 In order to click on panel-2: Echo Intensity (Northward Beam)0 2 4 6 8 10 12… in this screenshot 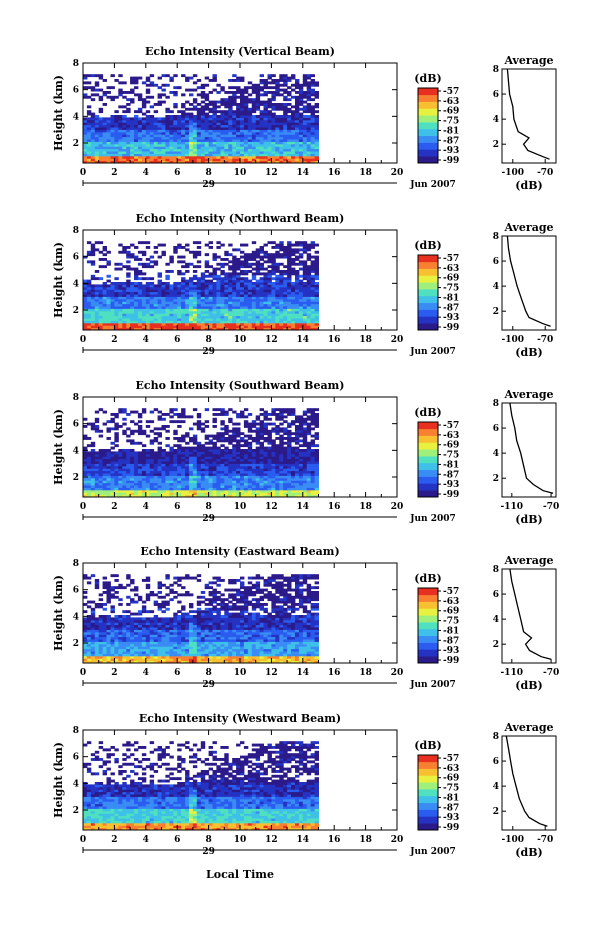, I will do `click(304, 285)`.